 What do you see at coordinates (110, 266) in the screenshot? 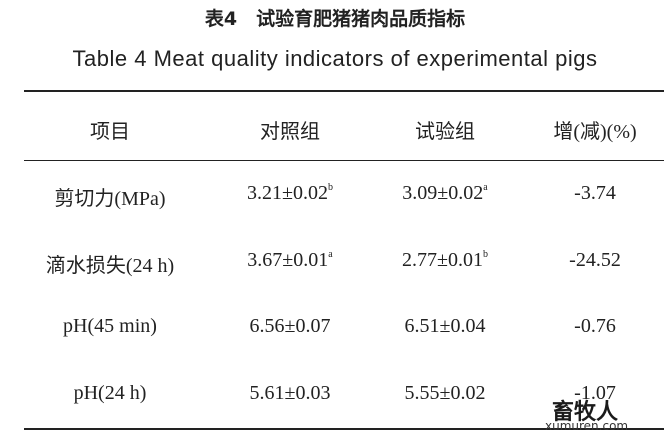
I see `table-cell: 滴水损失(24 h)` at bounding box center [110, 266].